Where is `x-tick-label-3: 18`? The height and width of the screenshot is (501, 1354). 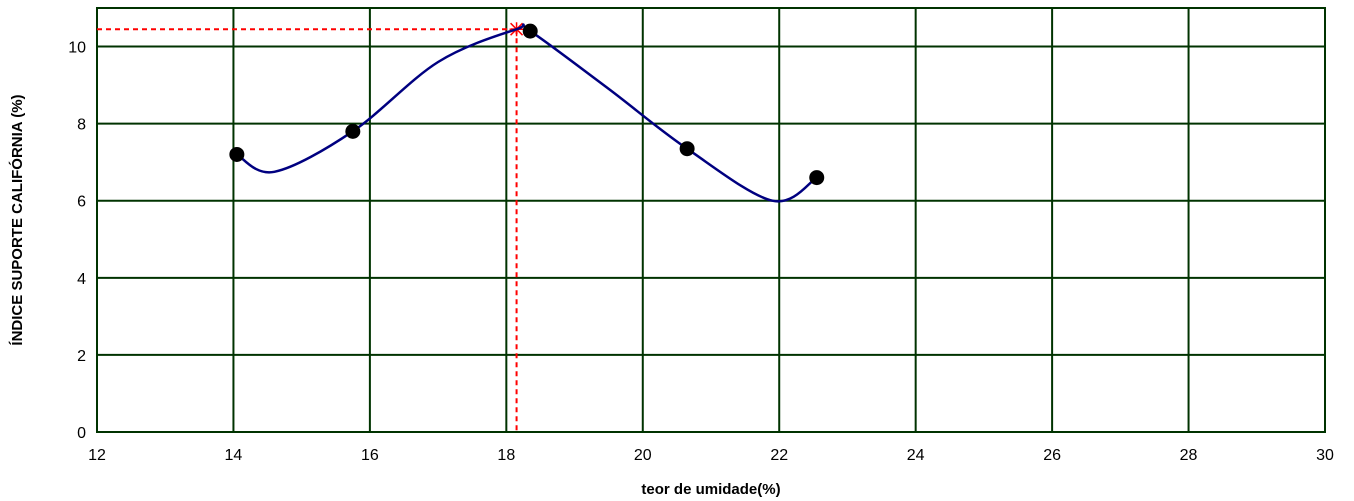
x-tick-label-3: 18 is located at coordinates (506, 455).